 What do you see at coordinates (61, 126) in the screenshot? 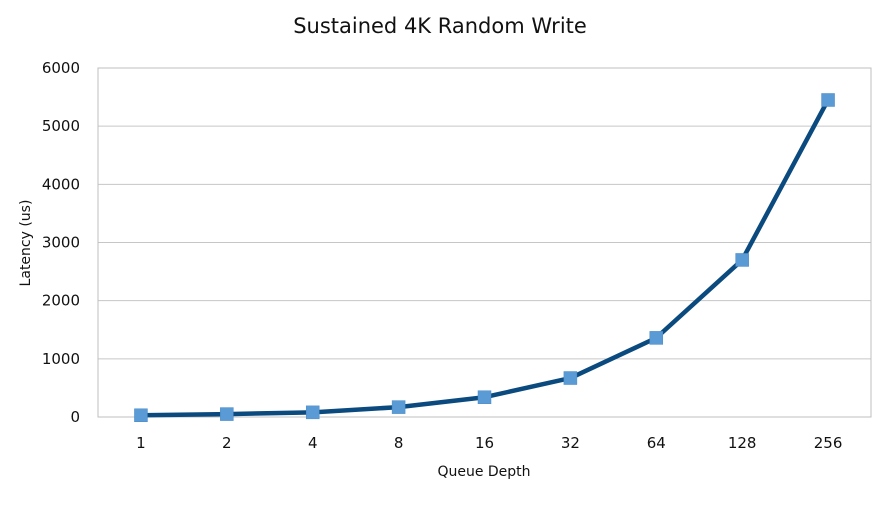
I see `y-tick-label: 5000` at bounding box center [61, 126].